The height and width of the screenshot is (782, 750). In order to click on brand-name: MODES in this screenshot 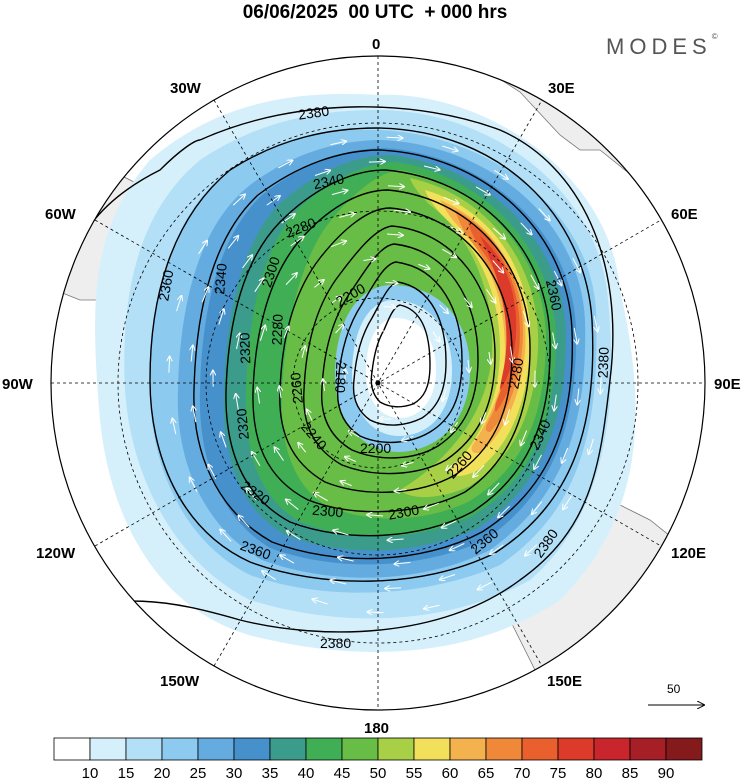, I will do `click(659, 46)`.